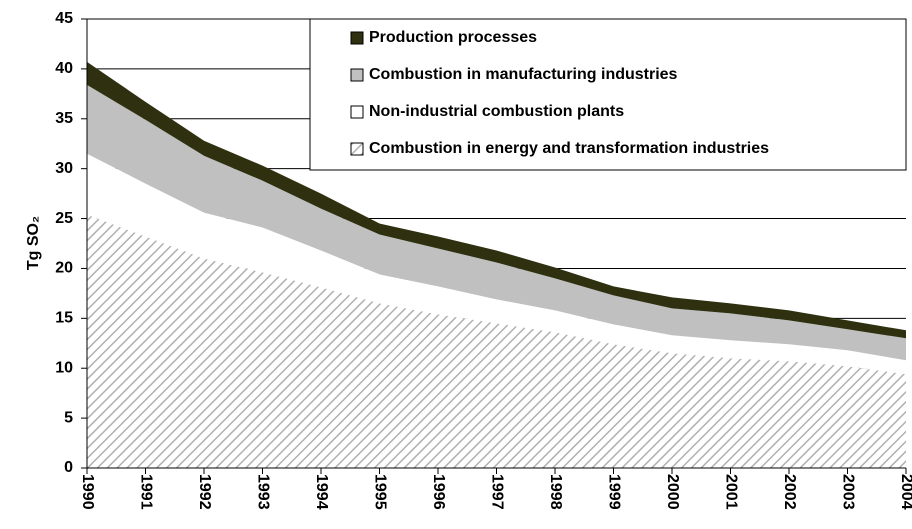 The height and width of the screenshot is (529, 912). Describe the element at coordinates (64, 318) in the screenshot. I see `y-tick-label: 15` at that location.